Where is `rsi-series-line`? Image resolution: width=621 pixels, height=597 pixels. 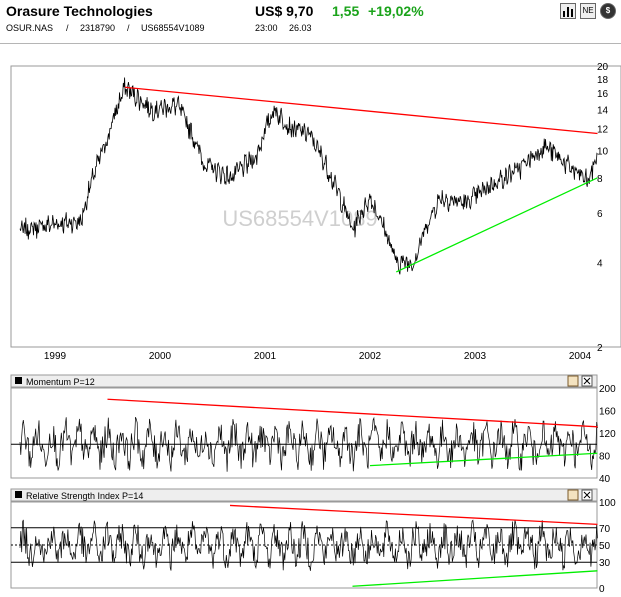 rsi-series-line is located at coordinates (308, 545).